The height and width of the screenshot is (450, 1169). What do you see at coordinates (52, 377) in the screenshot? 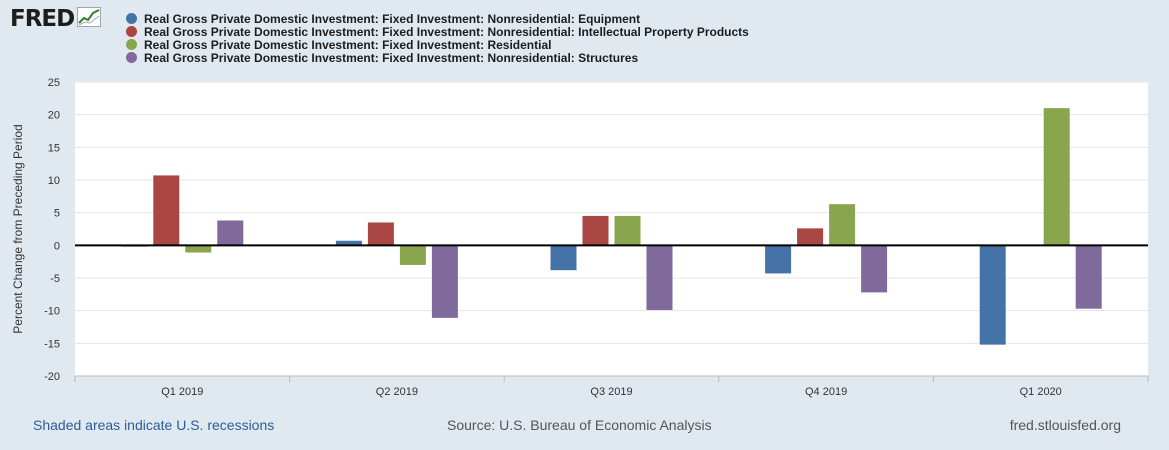
I see `y-tick-label: -20` at bounding box center [52, 377].